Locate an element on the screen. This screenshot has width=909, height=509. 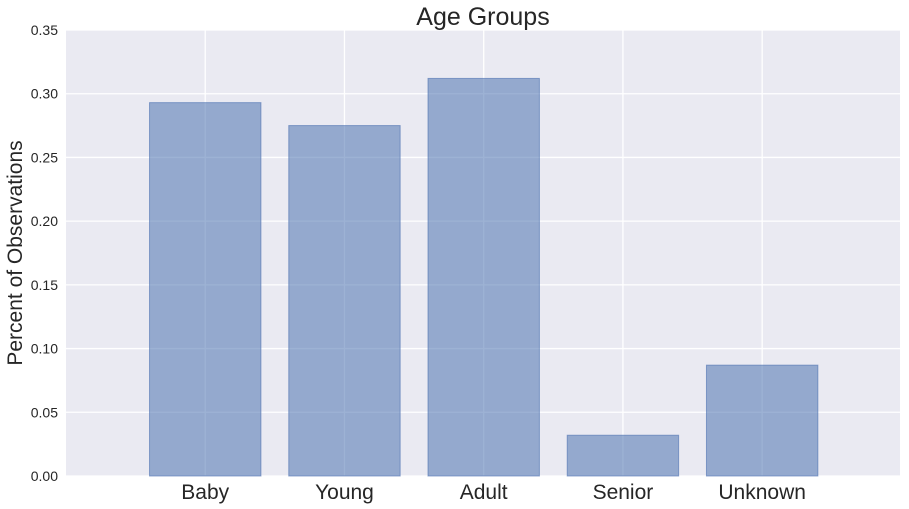
bar-unknown is located at coordinates (762, 420).